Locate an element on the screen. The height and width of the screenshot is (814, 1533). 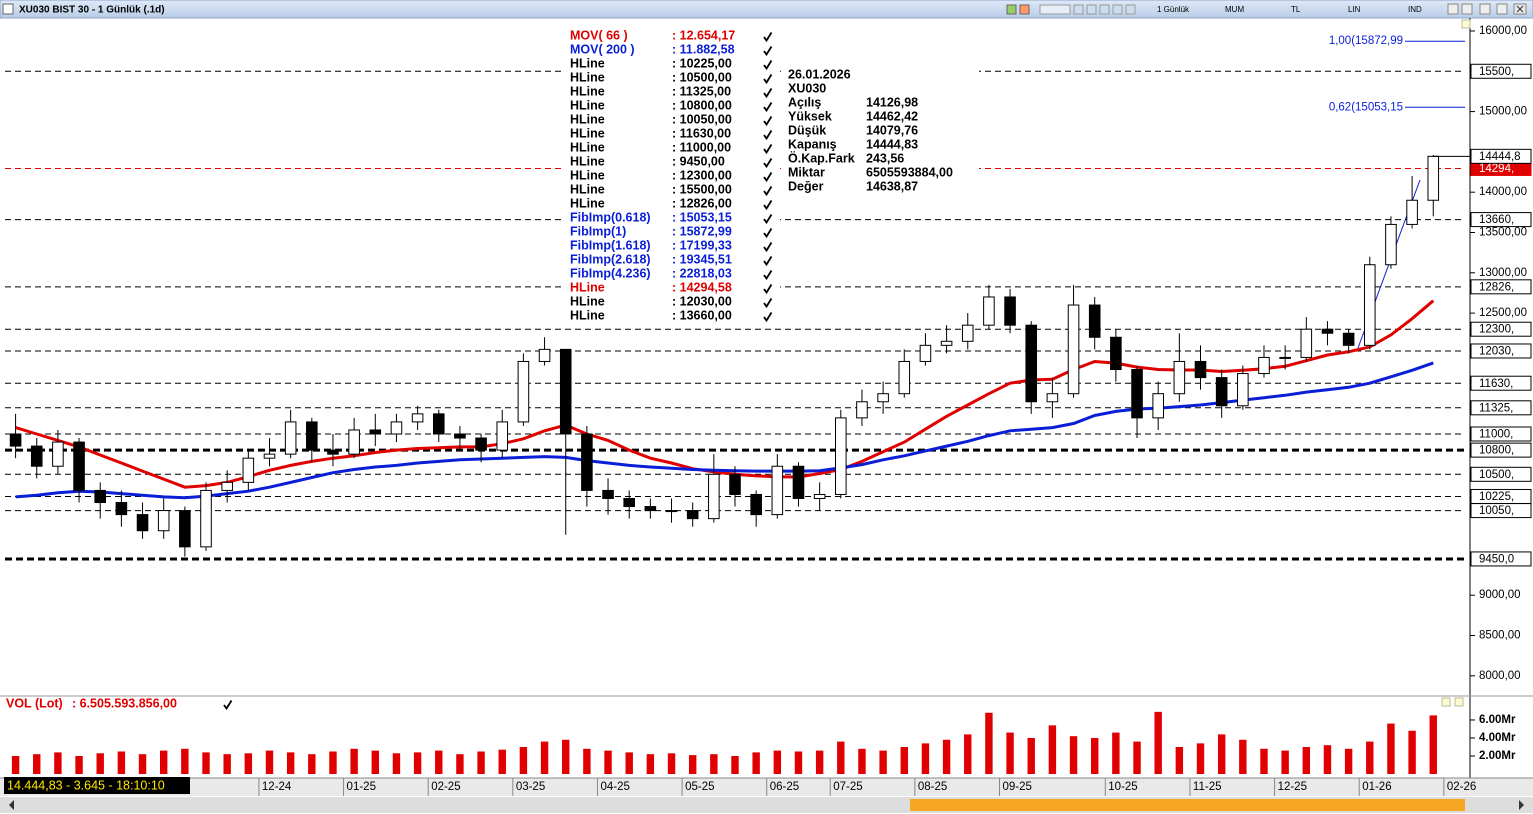
x-tick-label: 04-25 is located at coordinates (614, 787).